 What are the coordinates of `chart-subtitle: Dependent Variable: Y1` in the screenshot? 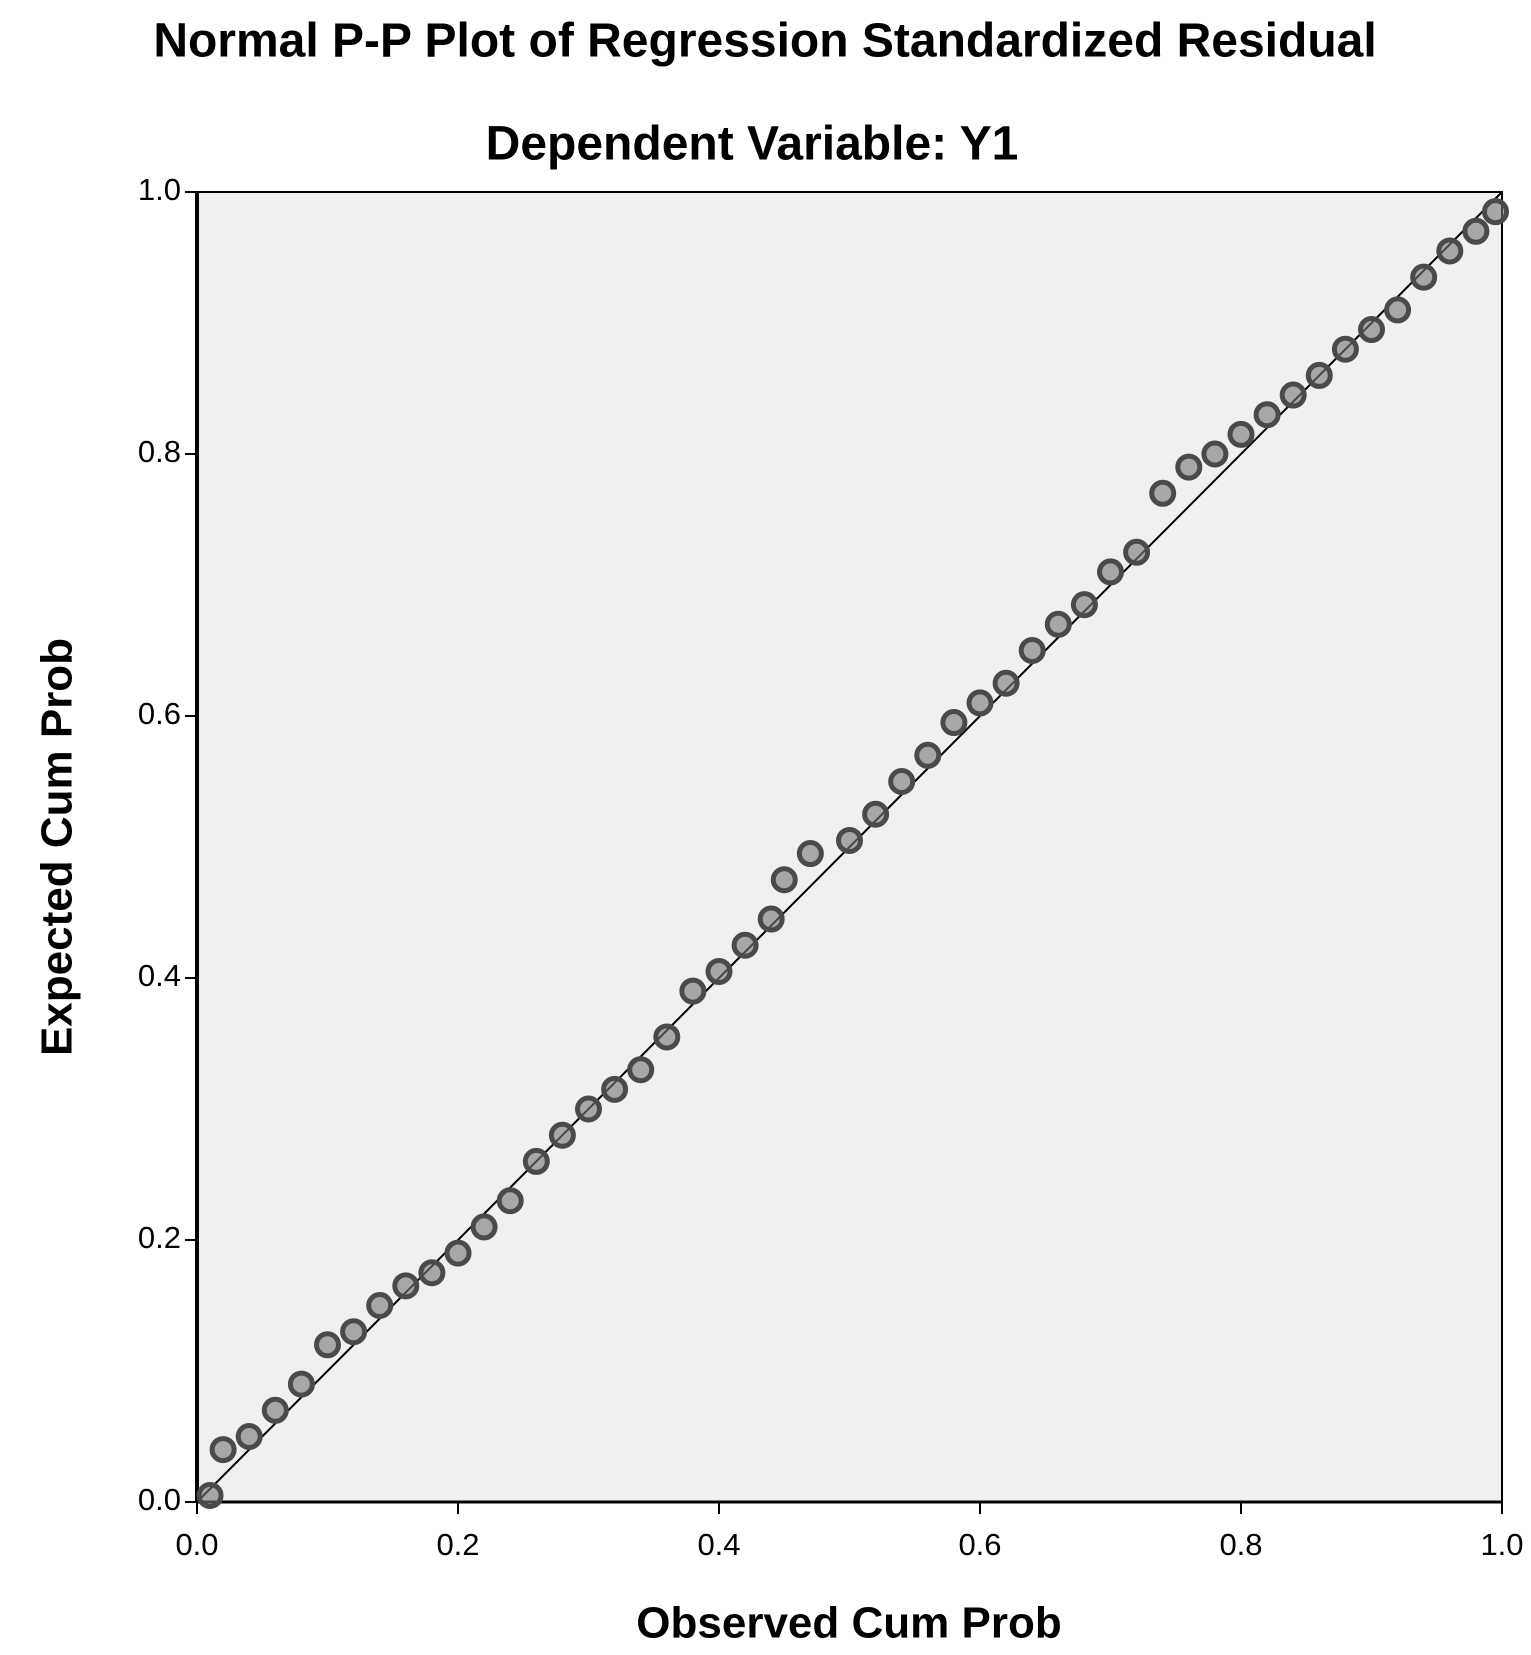 It's located at (752, 144).